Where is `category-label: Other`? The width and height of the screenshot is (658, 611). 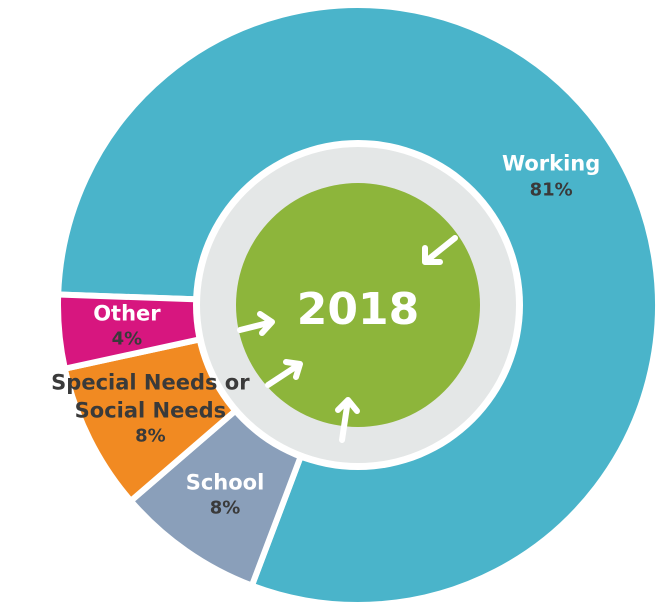
category-label: Other is located at coordinates (127, 313).